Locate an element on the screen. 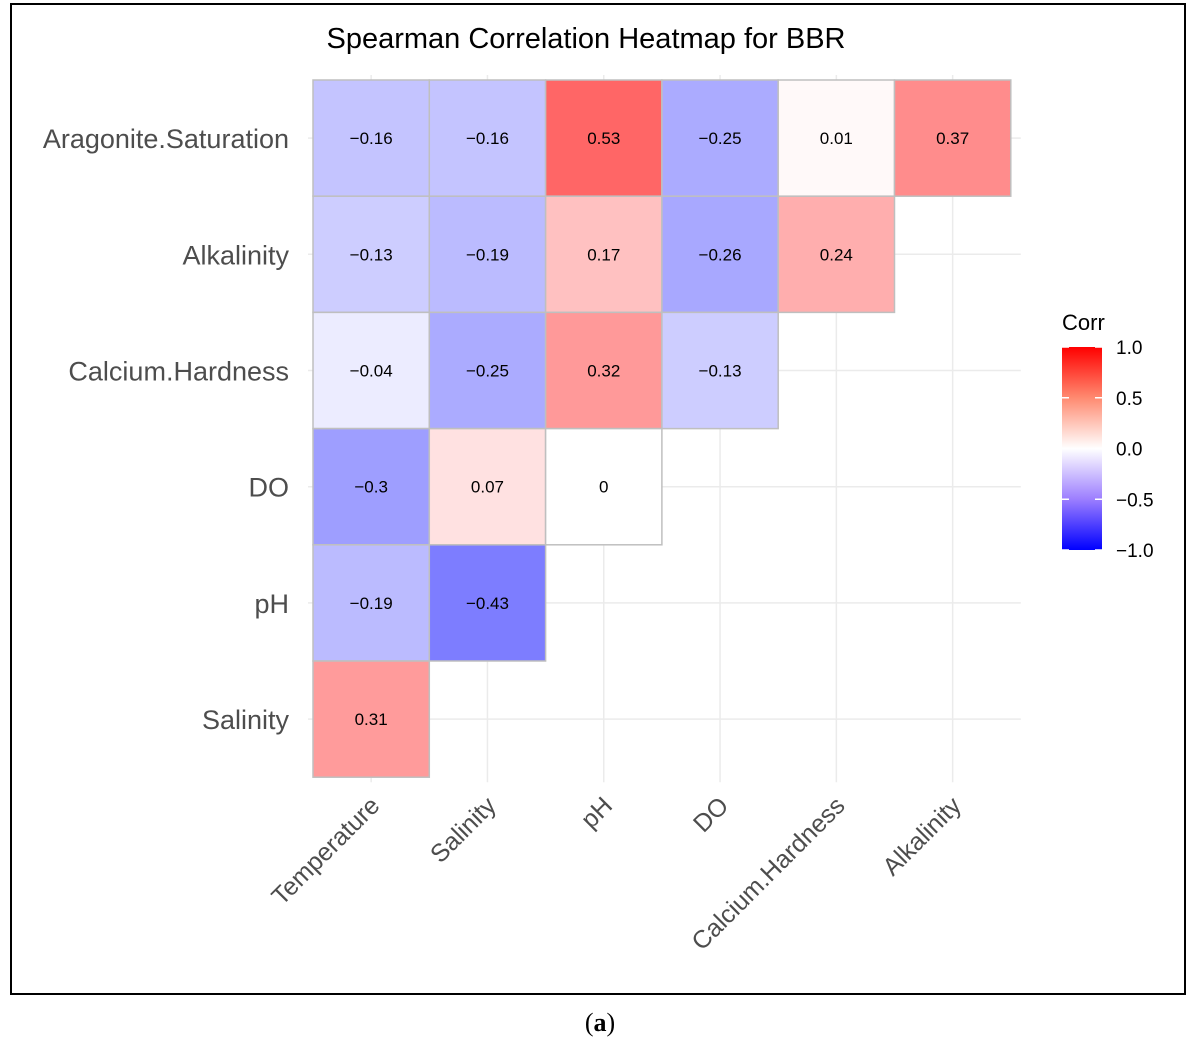 The image size is (1200, 1045). legend-tick-label: −0.5 is located at coordinates (1135, 500).